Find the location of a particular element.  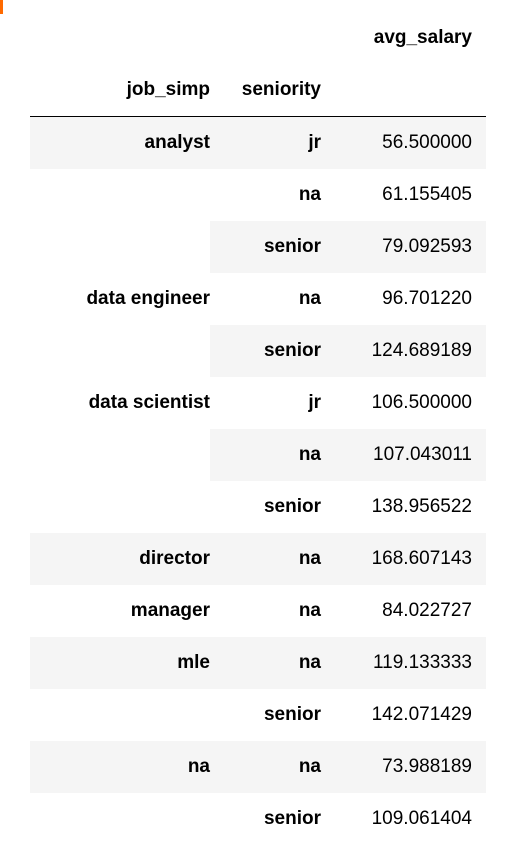

cell-avg-salary: 109.061404 is located at coordinates (421, 818).